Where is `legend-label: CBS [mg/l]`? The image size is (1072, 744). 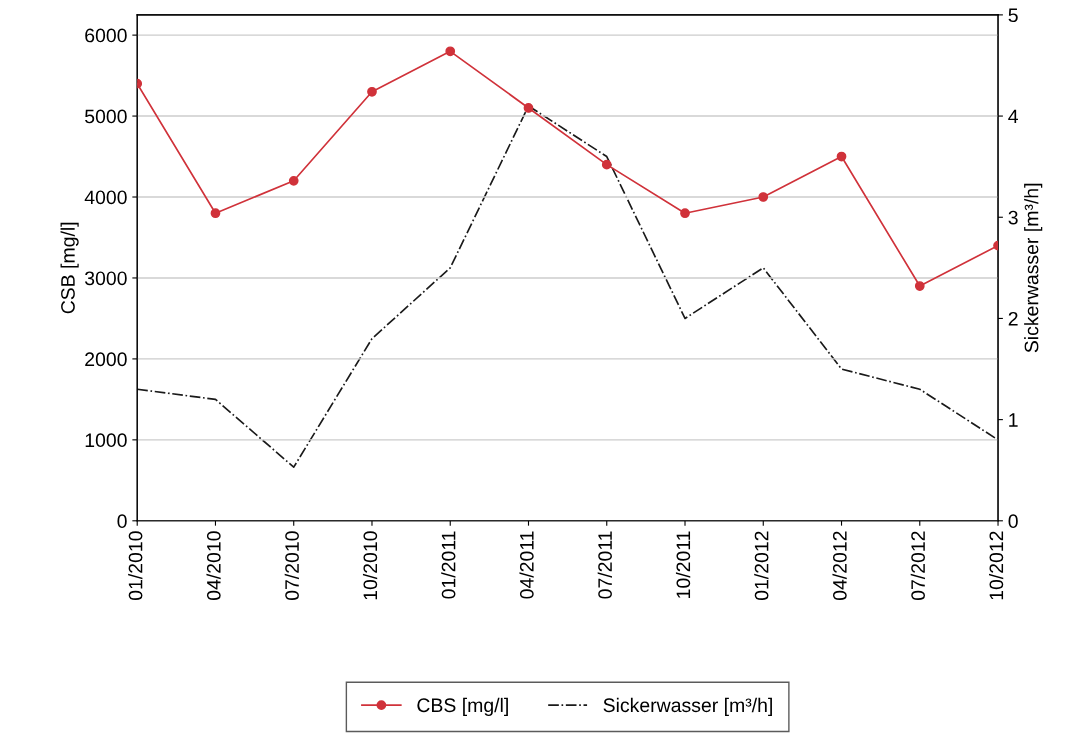
legend-label: CBS [mg/l] is located at coordinates (462, 706).